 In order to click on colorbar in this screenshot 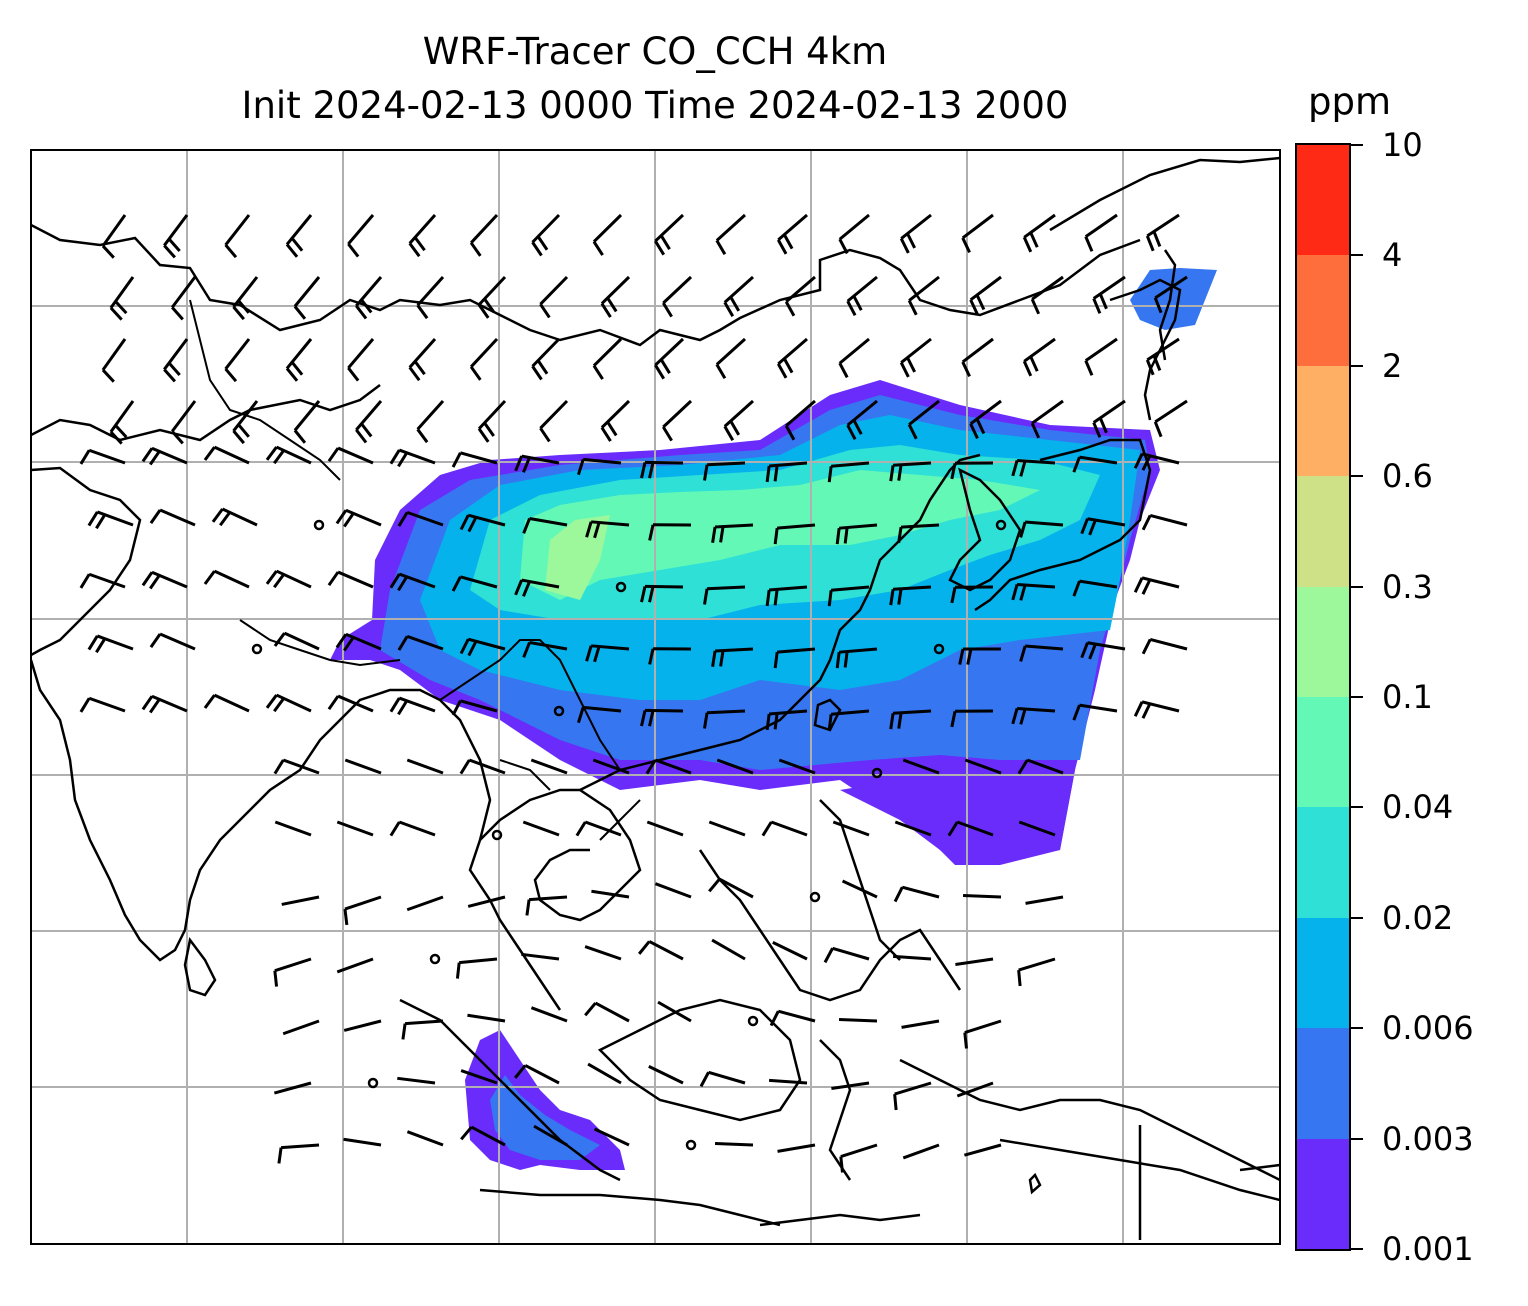, I will do `click(1323, 697)`.